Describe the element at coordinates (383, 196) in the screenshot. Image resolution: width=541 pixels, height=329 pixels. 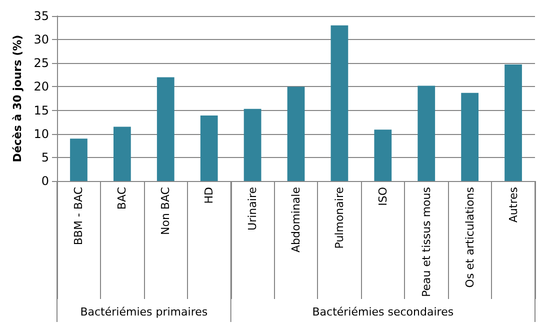
I see `x-tick-label: ISO` at that location.